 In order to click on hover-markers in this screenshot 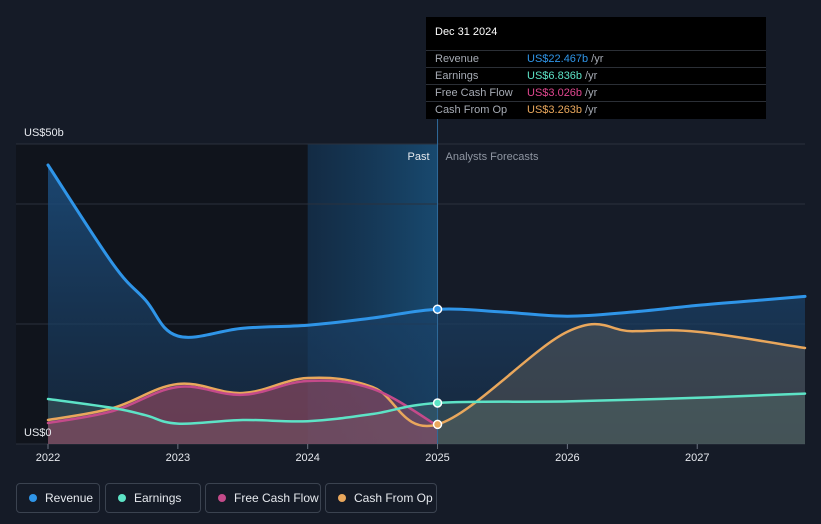, I will do `click(437, 367)`.